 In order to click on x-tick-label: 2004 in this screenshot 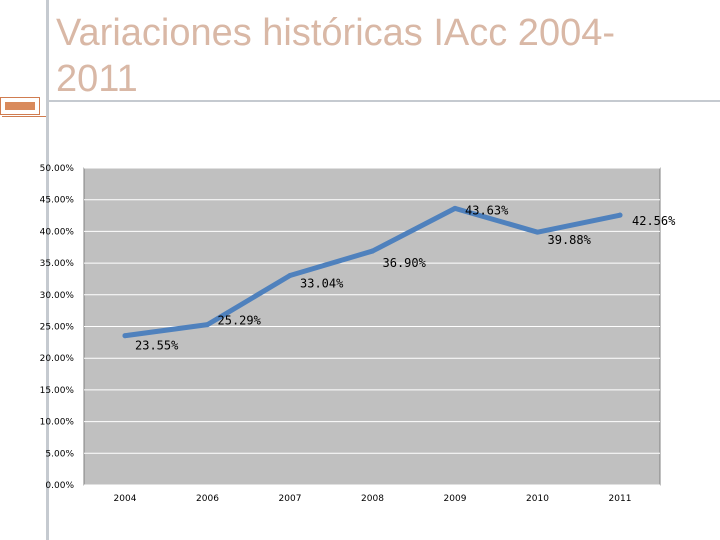, I will do `click(125, 499)`.